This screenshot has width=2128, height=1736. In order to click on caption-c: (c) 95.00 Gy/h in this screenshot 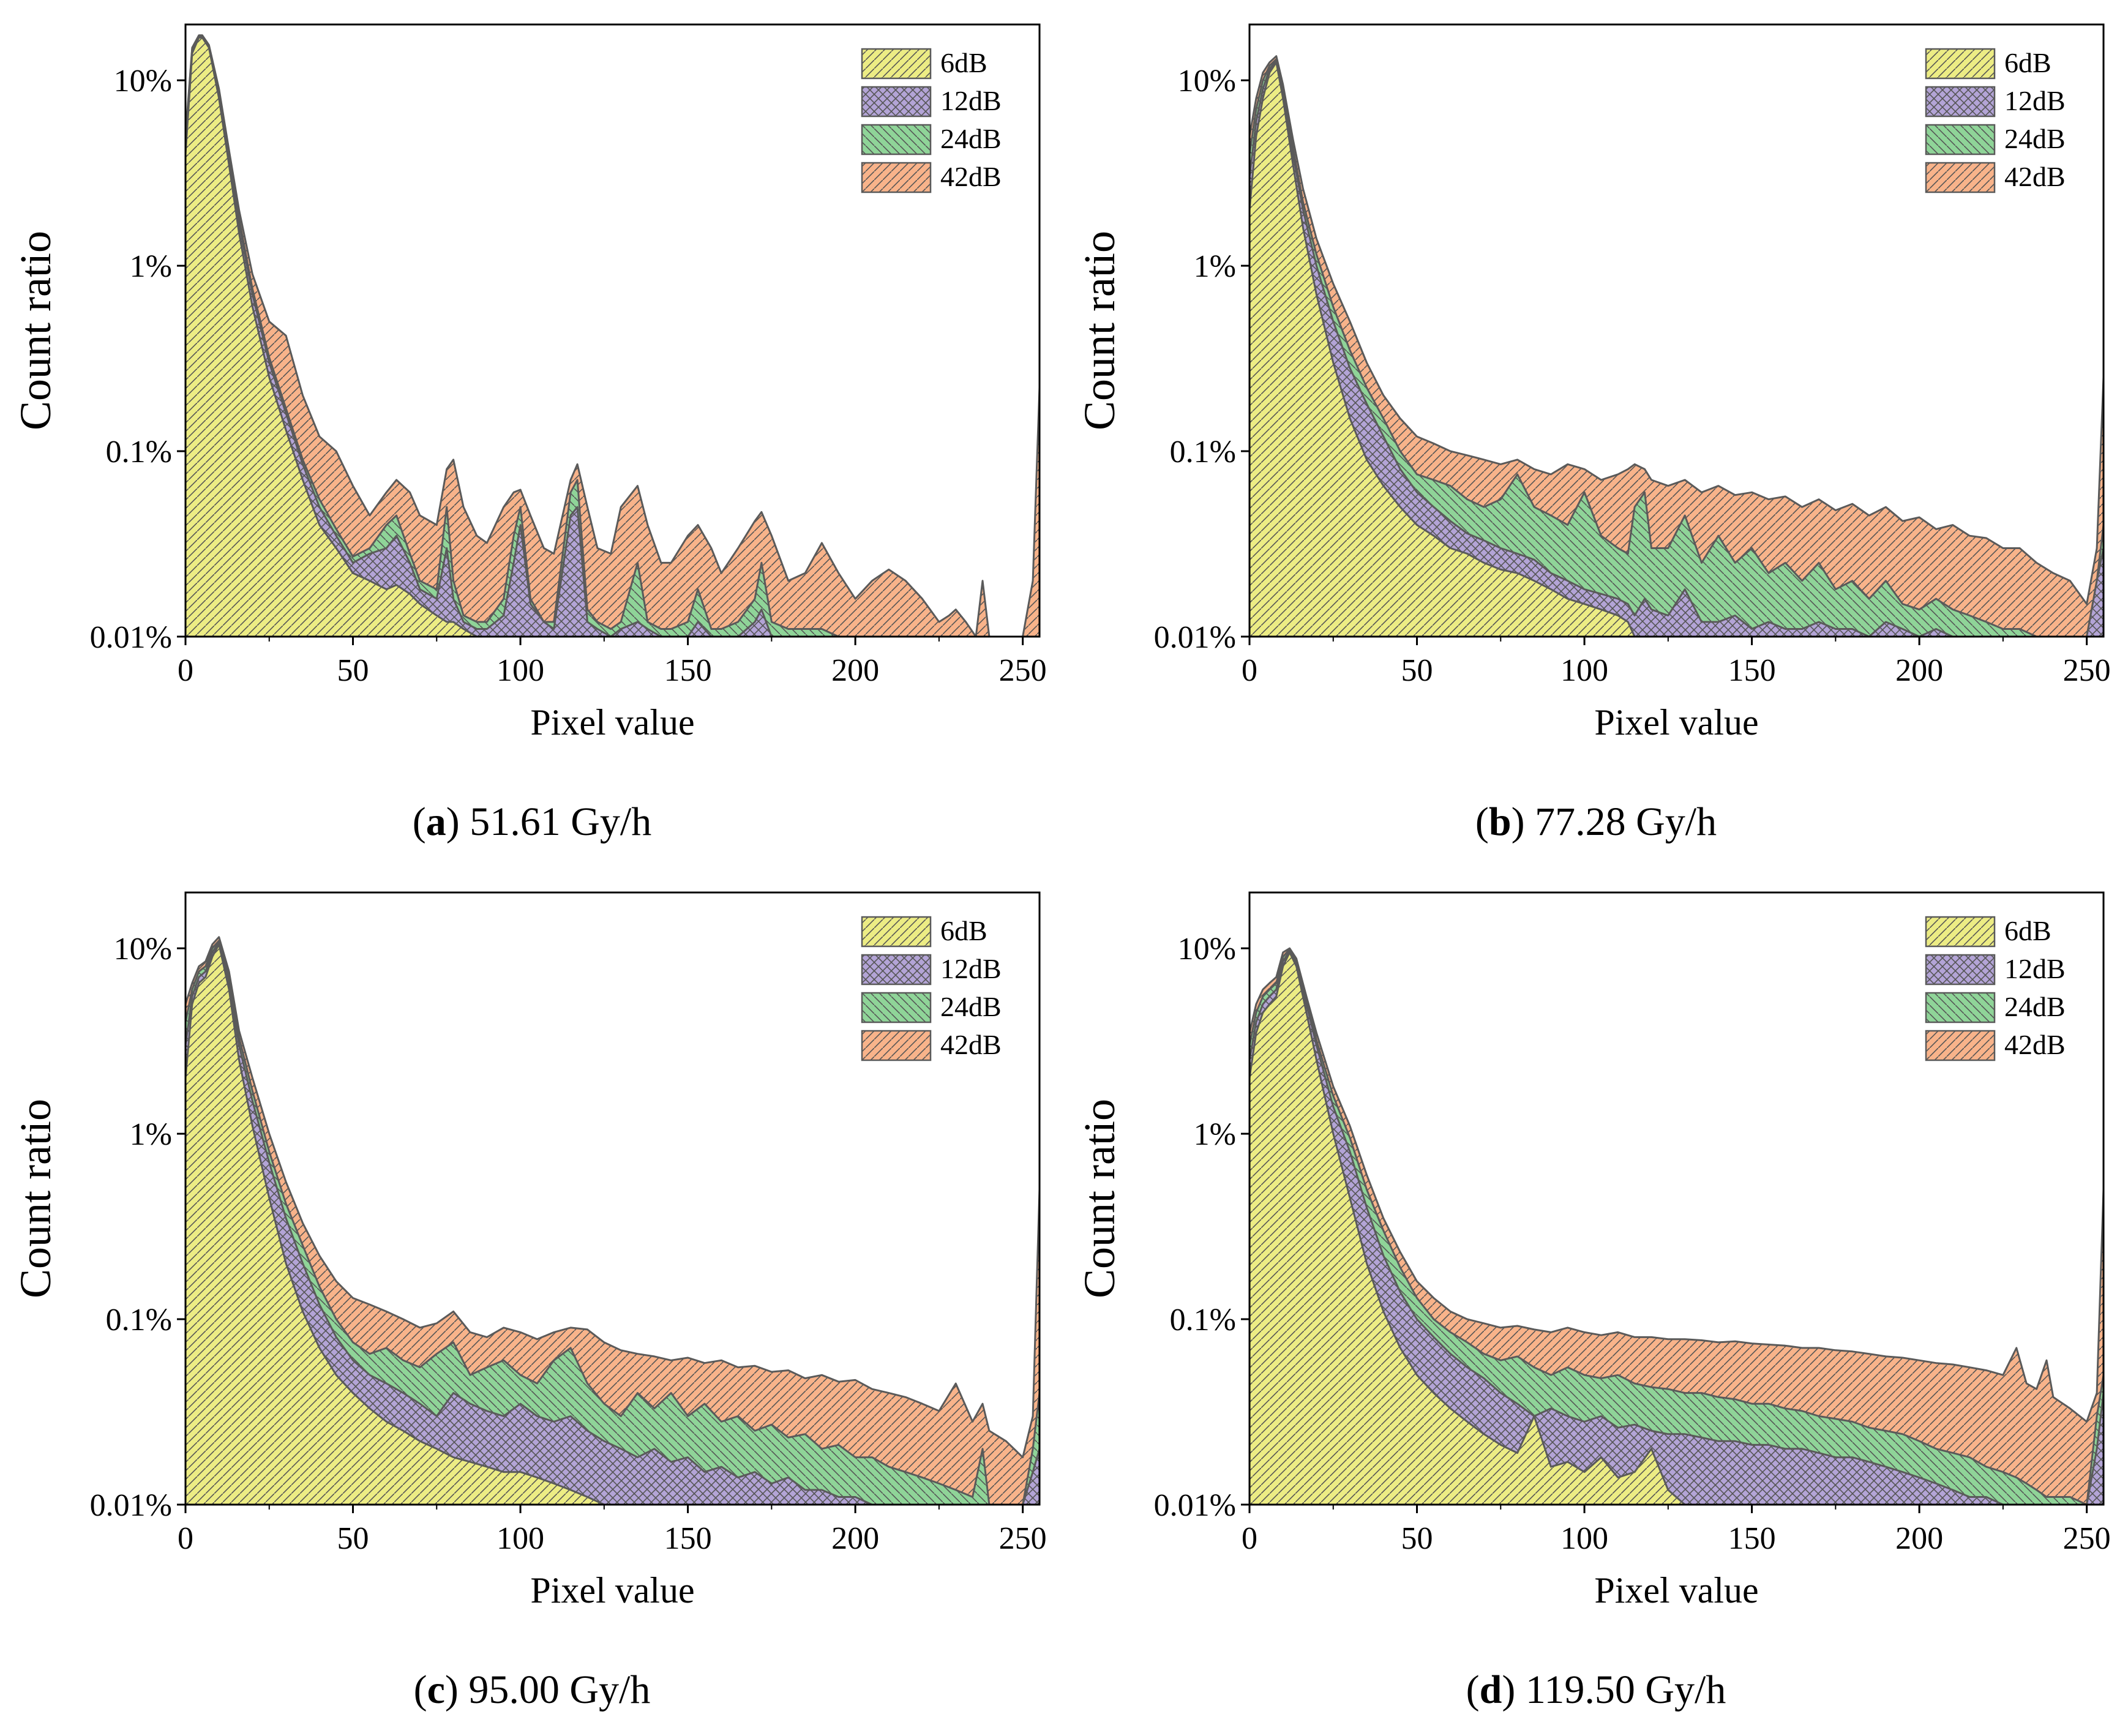, I will do `click(532, 1689)`.